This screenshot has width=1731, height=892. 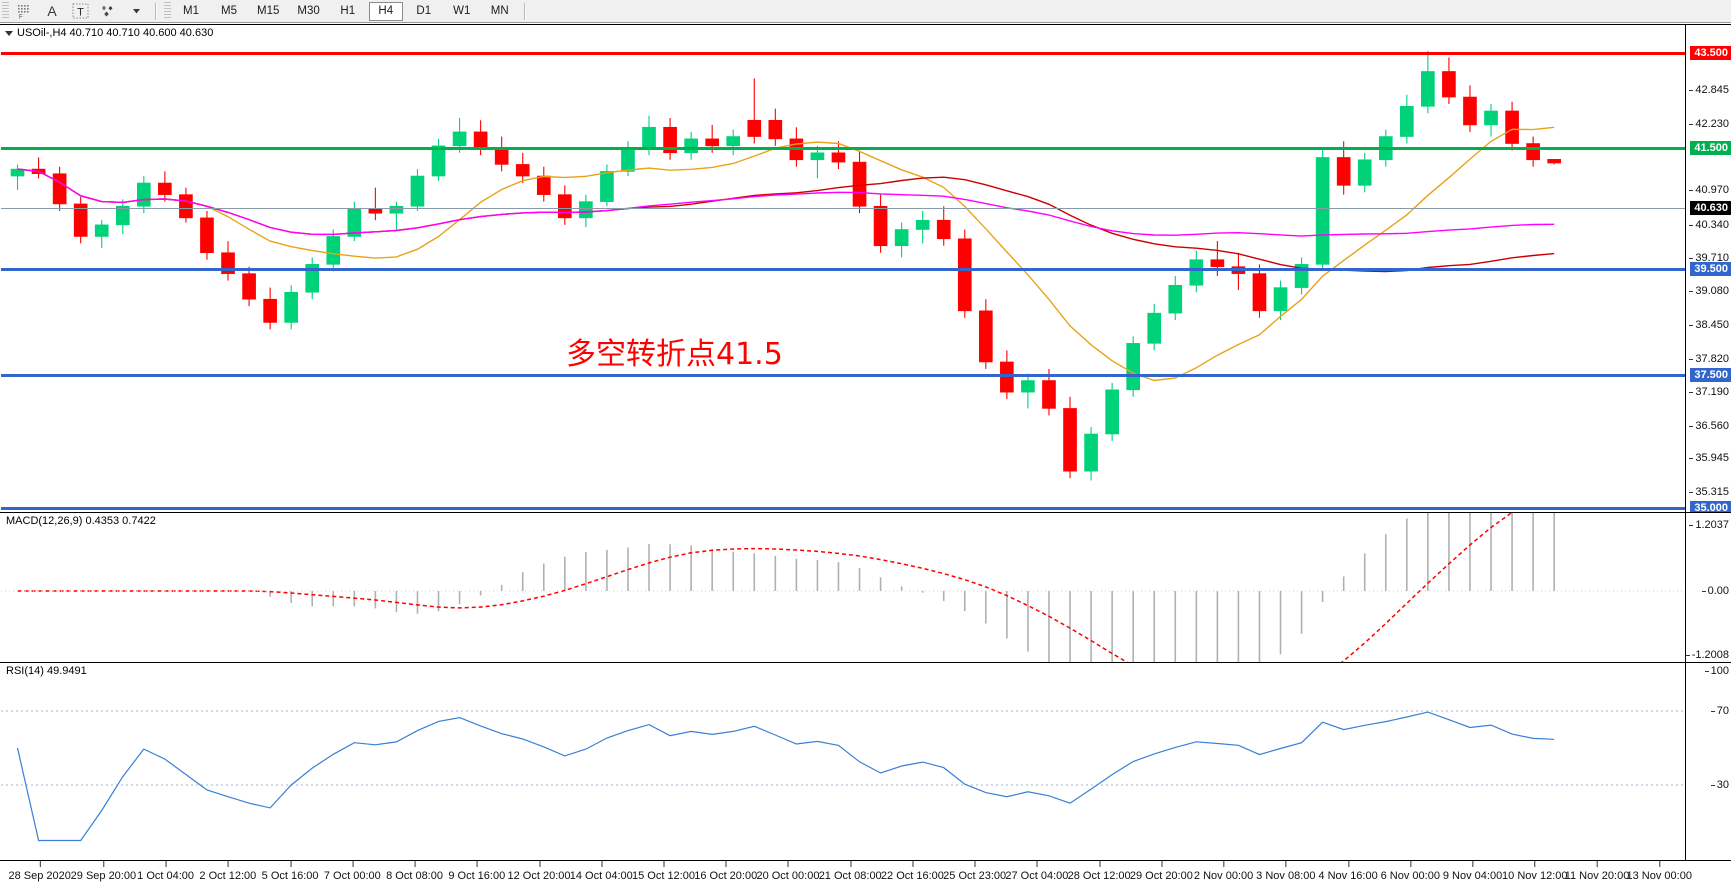 I want to click on collapse-triangle-icon, so click(x=9, y=33).